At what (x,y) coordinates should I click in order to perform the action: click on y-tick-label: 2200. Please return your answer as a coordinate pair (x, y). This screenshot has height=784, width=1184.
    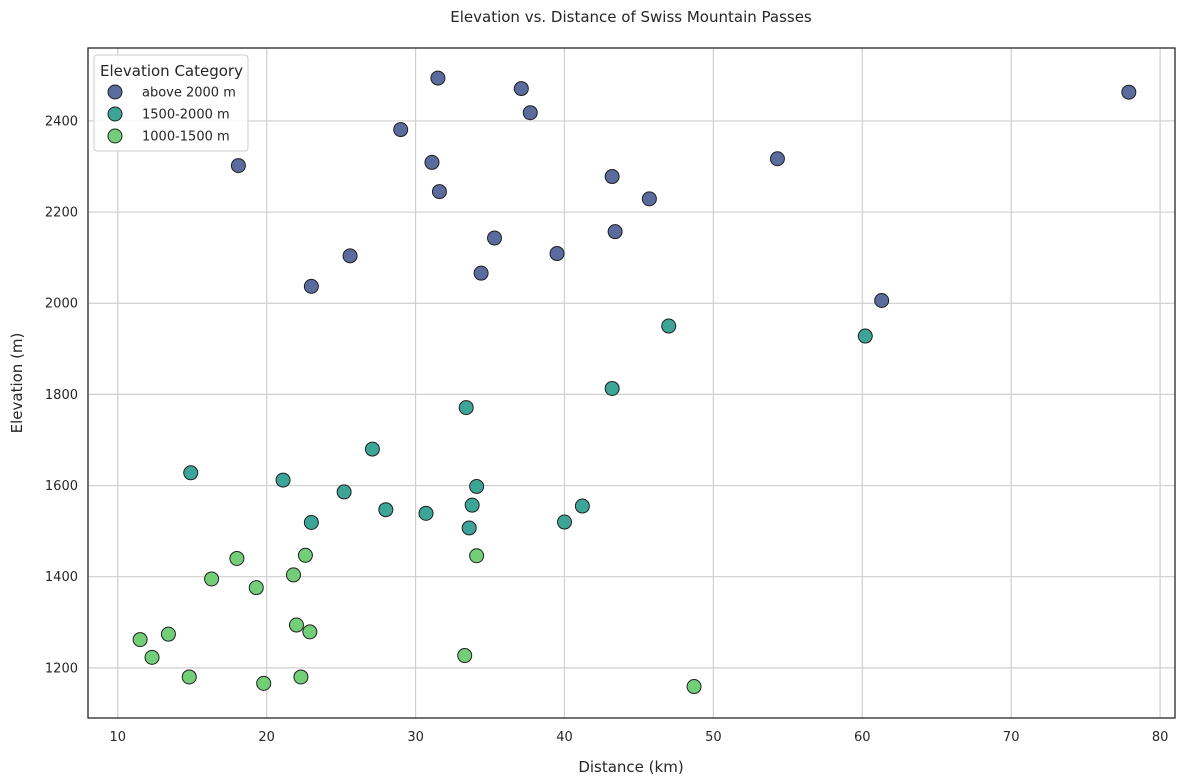
    Looking at the image, I should click on (61, 213).